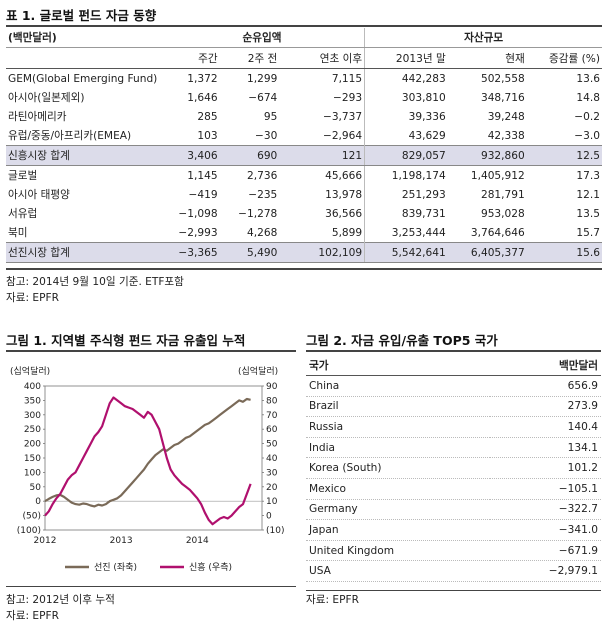 The image size is (605, 623). What do you see at coordinates (30, 371) in the screenshot?
I see `left-axis-unit: (십억달러)` at bounding box center [30, 371].